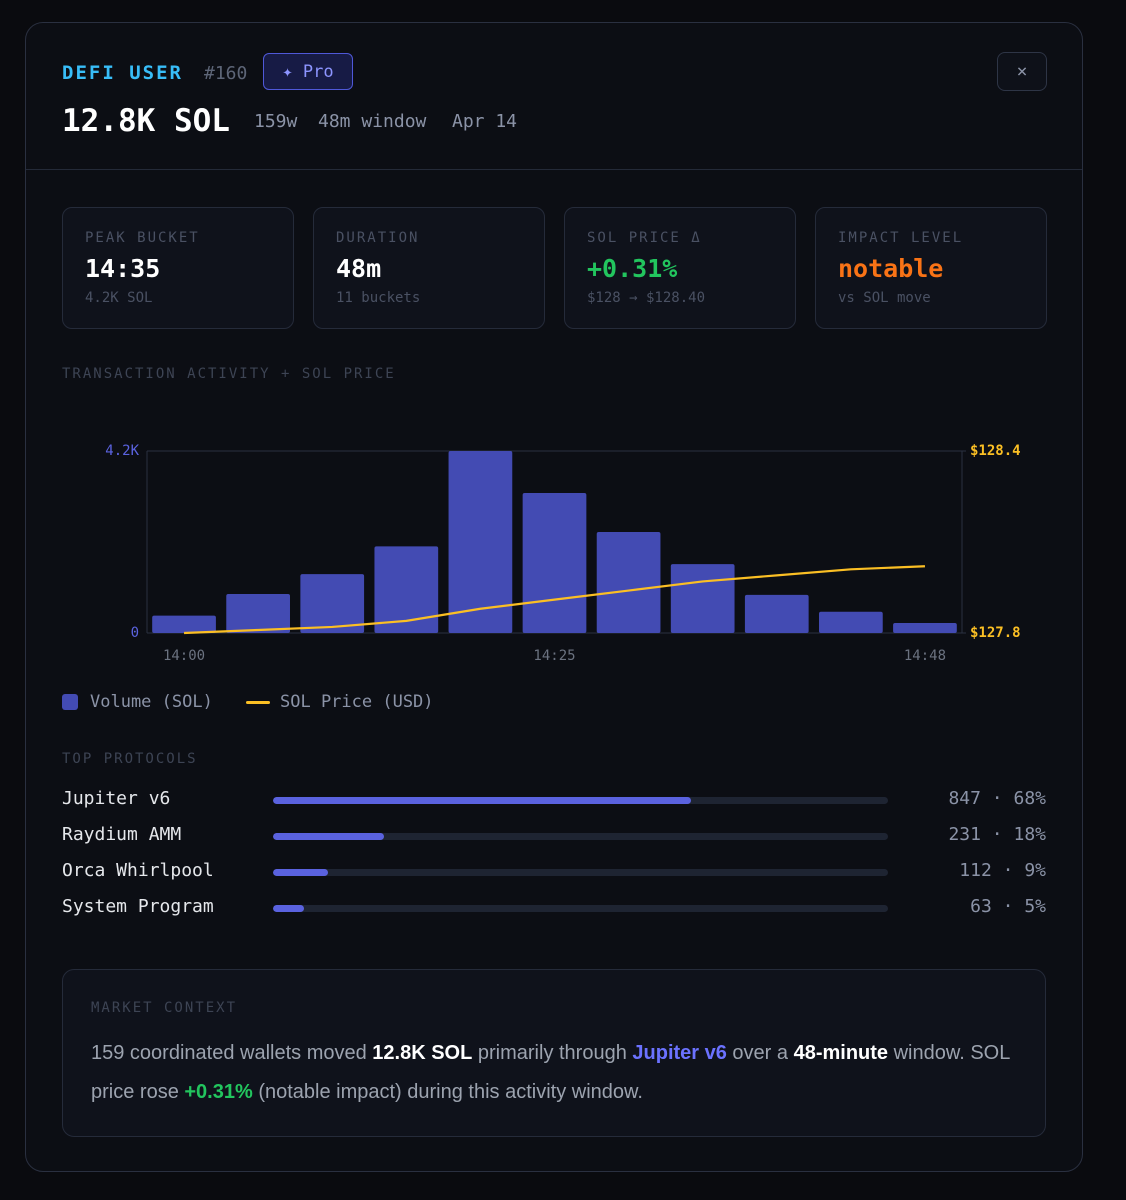 This screenshot has height=1200, width=1126. I want to click on stat-sub: 11 buckets, so click(378, 298).